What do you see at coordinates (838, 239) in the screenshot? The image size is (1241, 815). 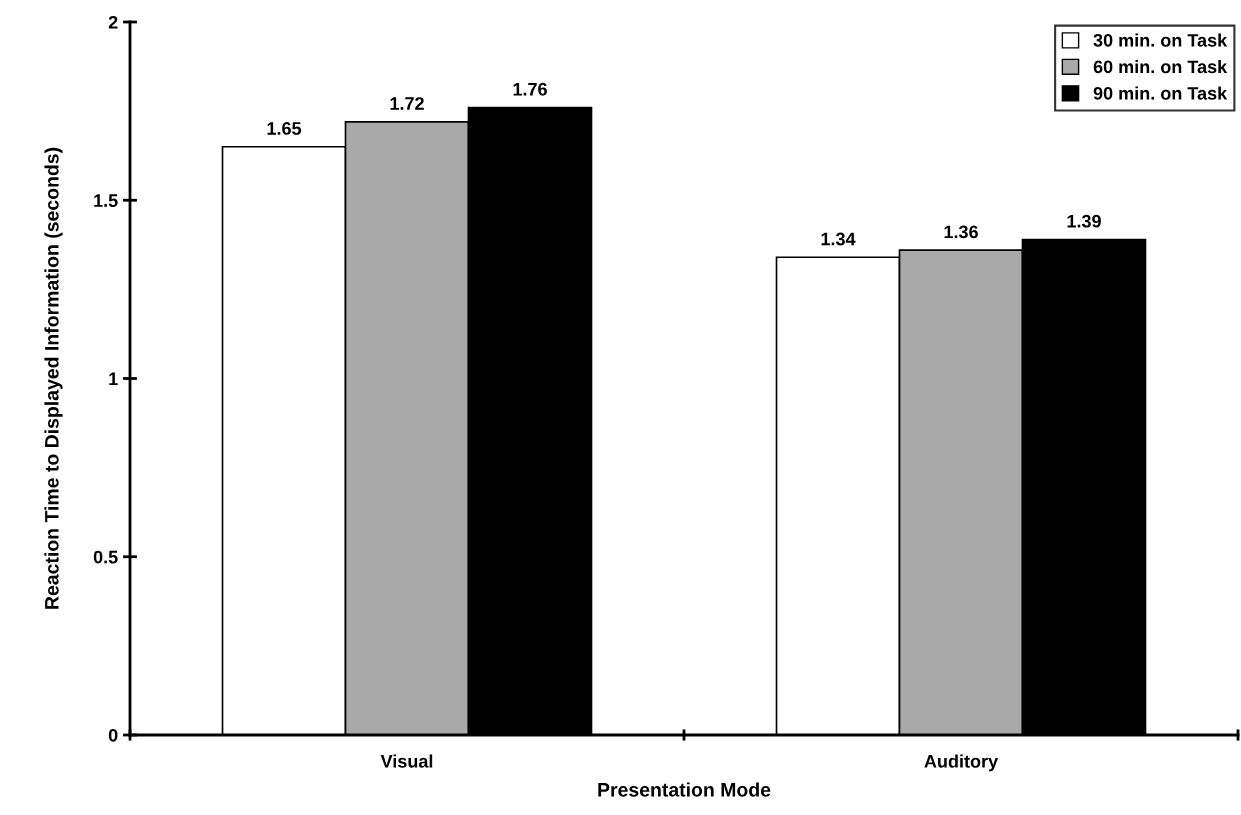 I see `data-label: 1.34` at bounding box center [838, 239].